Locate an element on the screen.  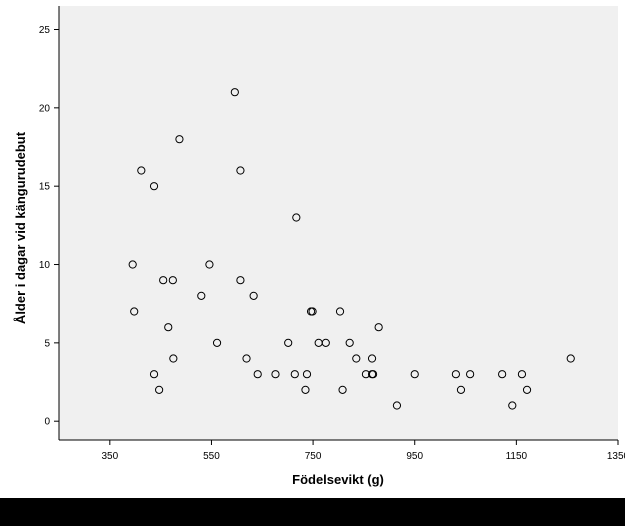
y-tick-label: 25 is located at coordinates (45, 30).